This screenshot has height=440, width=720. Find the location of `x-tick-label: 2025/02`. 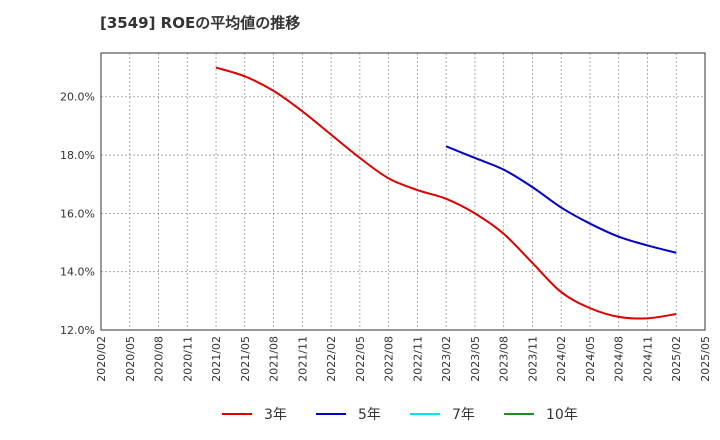

x-tick-label: 2025/02 is located at coordinates (676, 359).